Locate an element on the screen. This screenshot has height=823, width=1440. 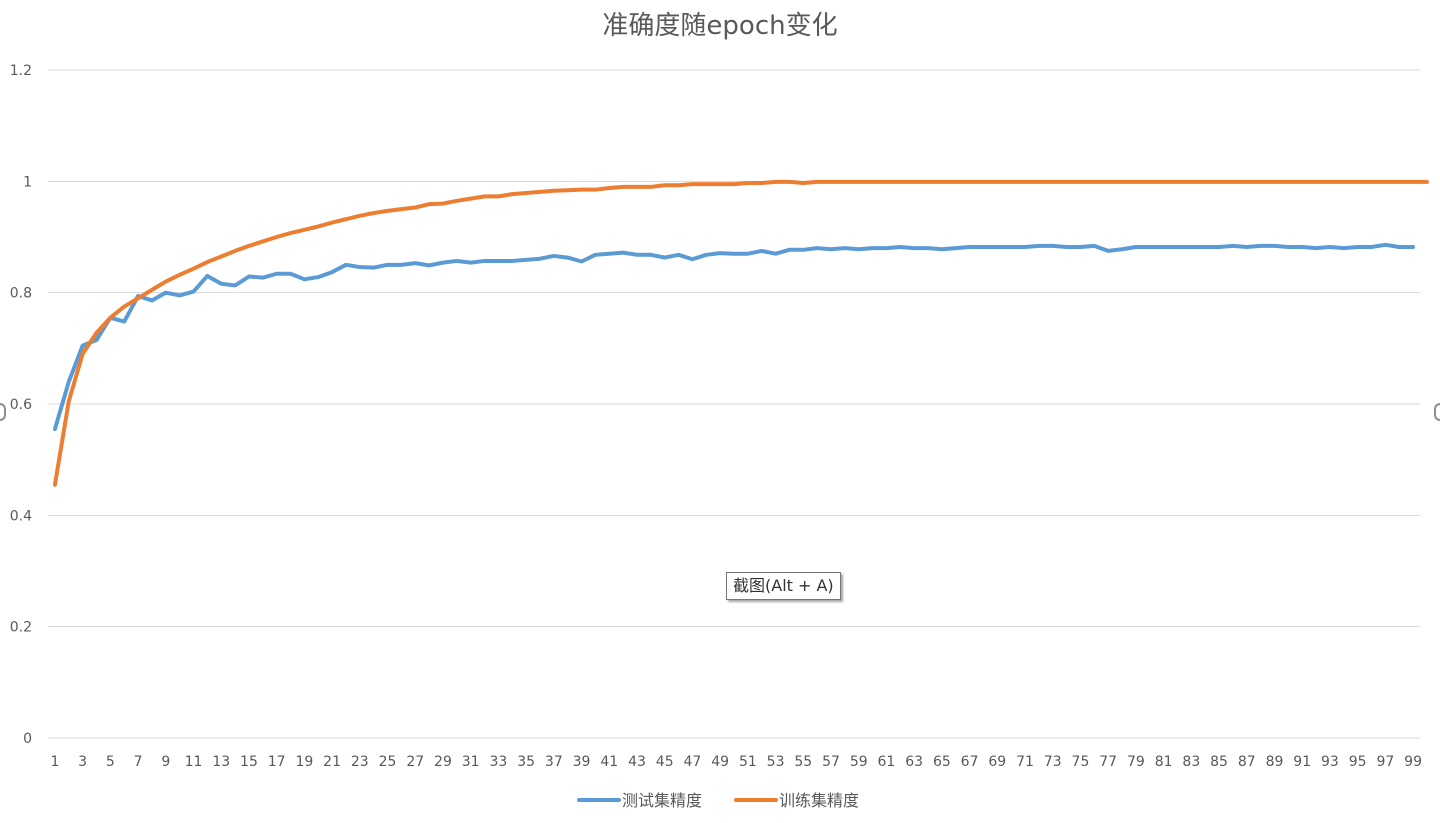
x-tick-label: 53 is located at coordinates (776, 762).